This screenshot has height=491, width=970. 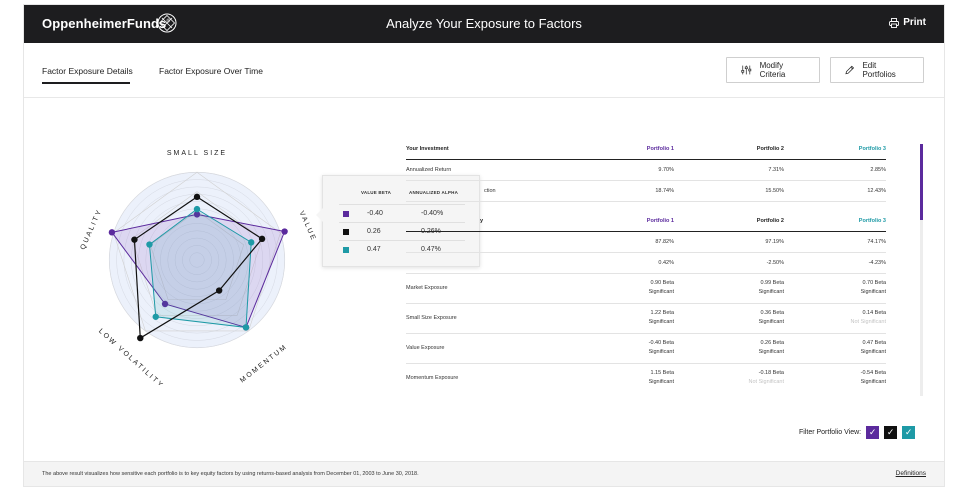 I want to click on print-label: Print, so click(x=914, y=22).